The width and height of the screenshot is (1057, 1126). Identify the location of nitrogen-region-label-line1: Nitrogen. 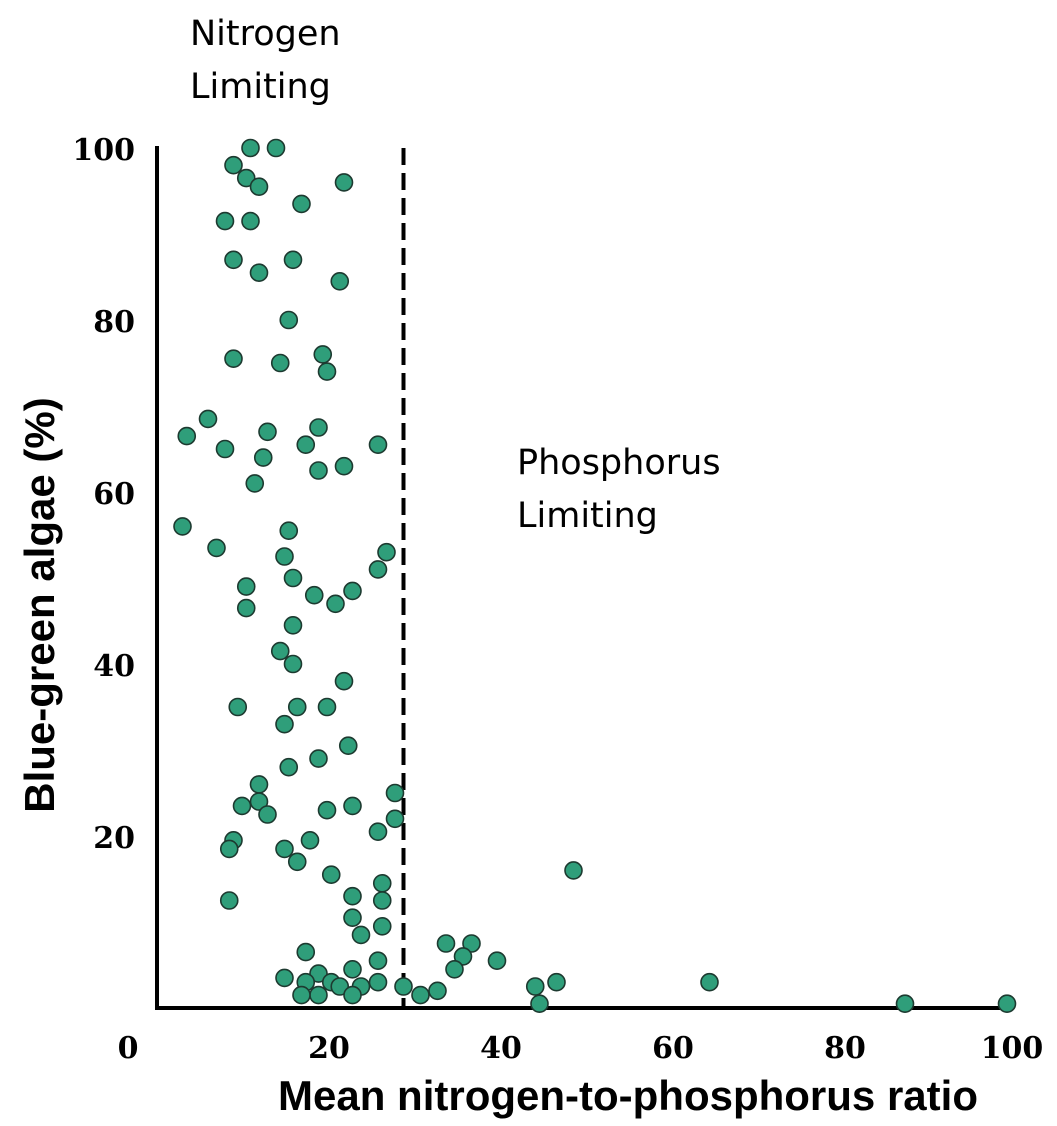
(265, 34).